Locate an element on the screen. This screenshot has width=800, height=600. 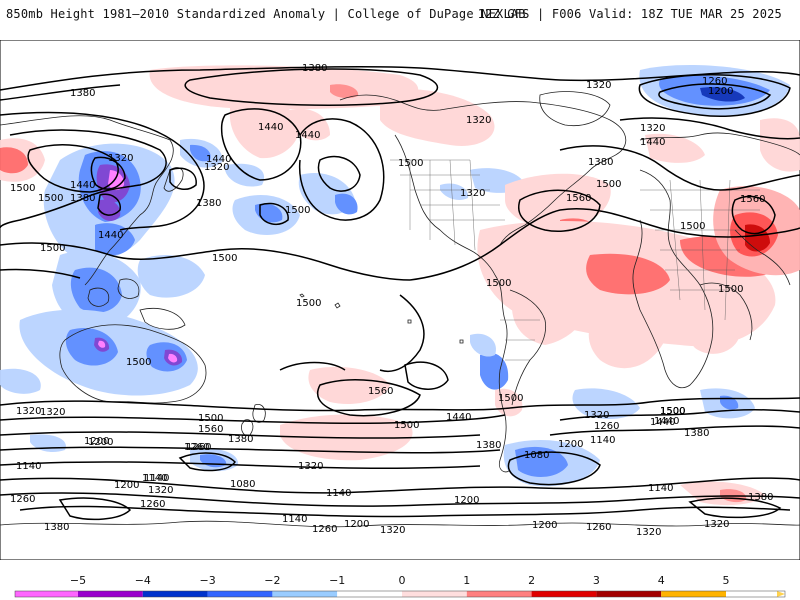
colorbar-tick-label: −2 is located at coordinates (272, 580).